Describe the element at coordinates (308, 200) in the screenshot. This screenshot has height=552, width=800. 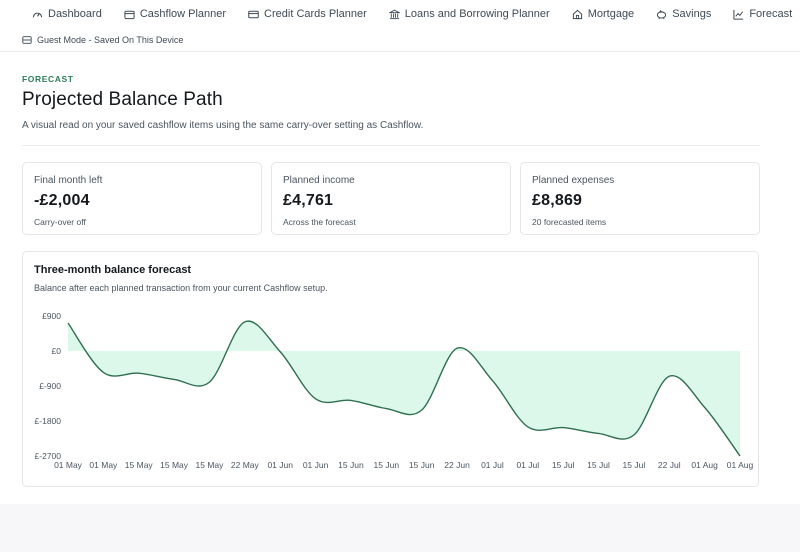
I see `card-value: £4,761` at that location.